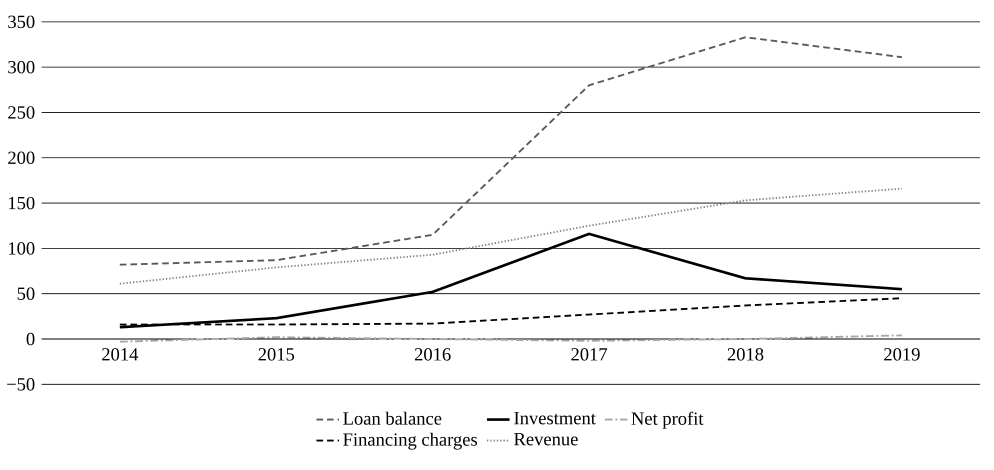 The image size is (994, 470). What do you see at coordinates (276, 354) in the screenshot?
I see `x-tick-label: 2015` at bounding box center [276, 354].